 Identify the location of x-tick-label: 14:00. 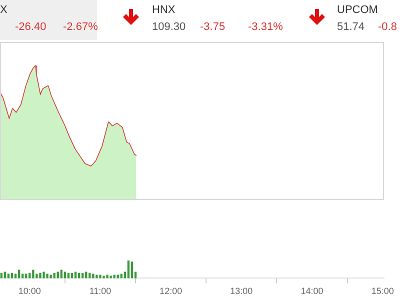
(312, 291).